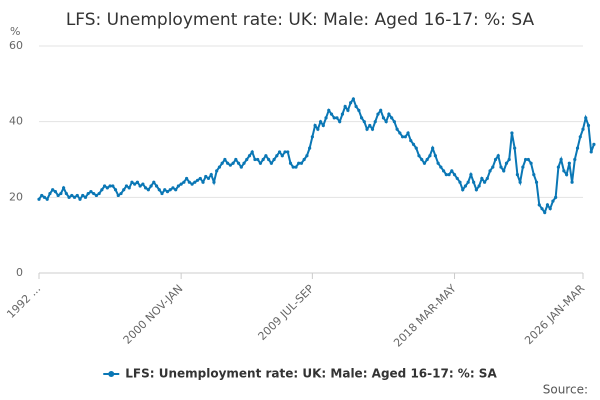  Describe the element at coordinates (554, 314) in the screenshot. I see `x-tick-label: 2026 JAN-MAR` at that location.